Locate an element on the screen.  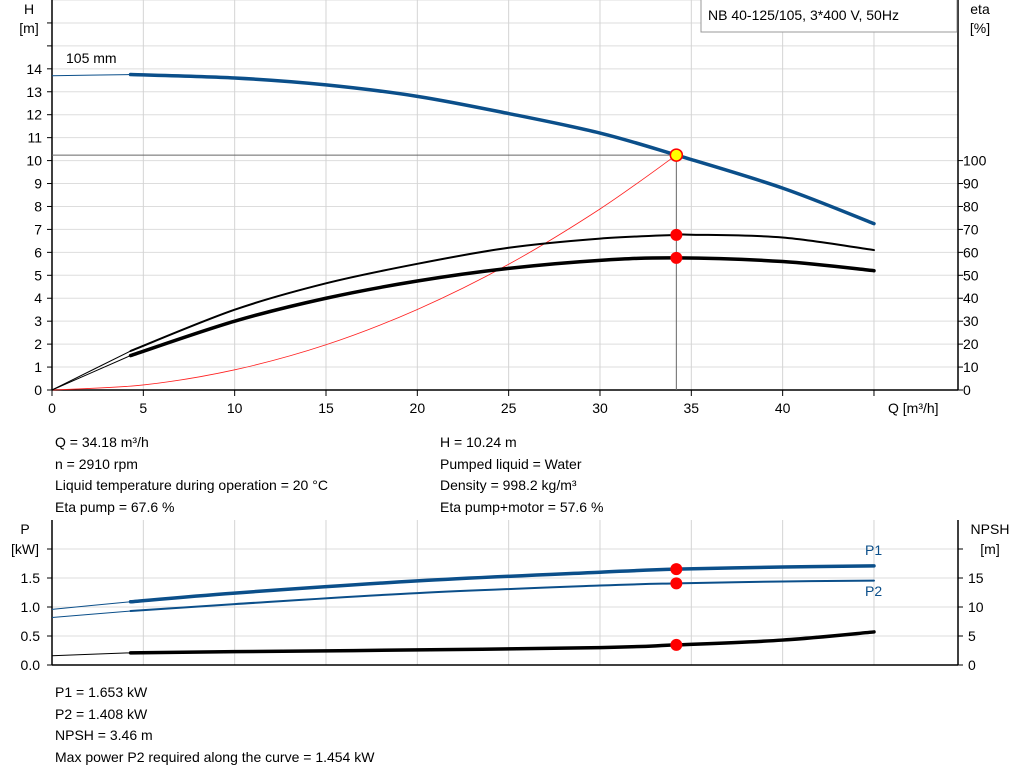
x-tick-label: 15 is located at coordinates (326, 408).